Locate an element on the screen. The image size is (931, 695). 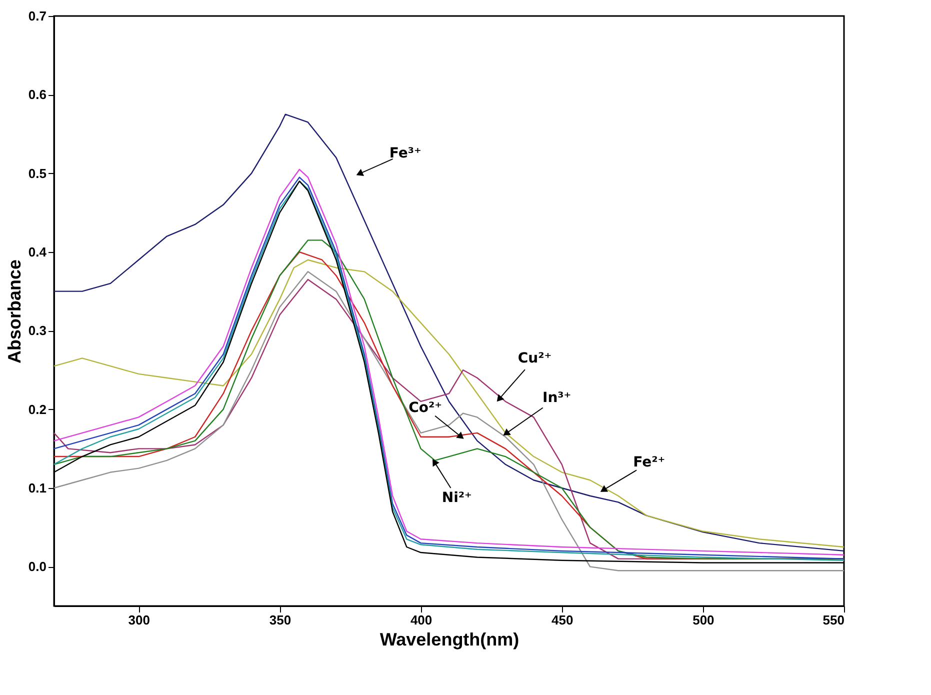
x-tick-label: 400 is located at coordinates (421, 620).